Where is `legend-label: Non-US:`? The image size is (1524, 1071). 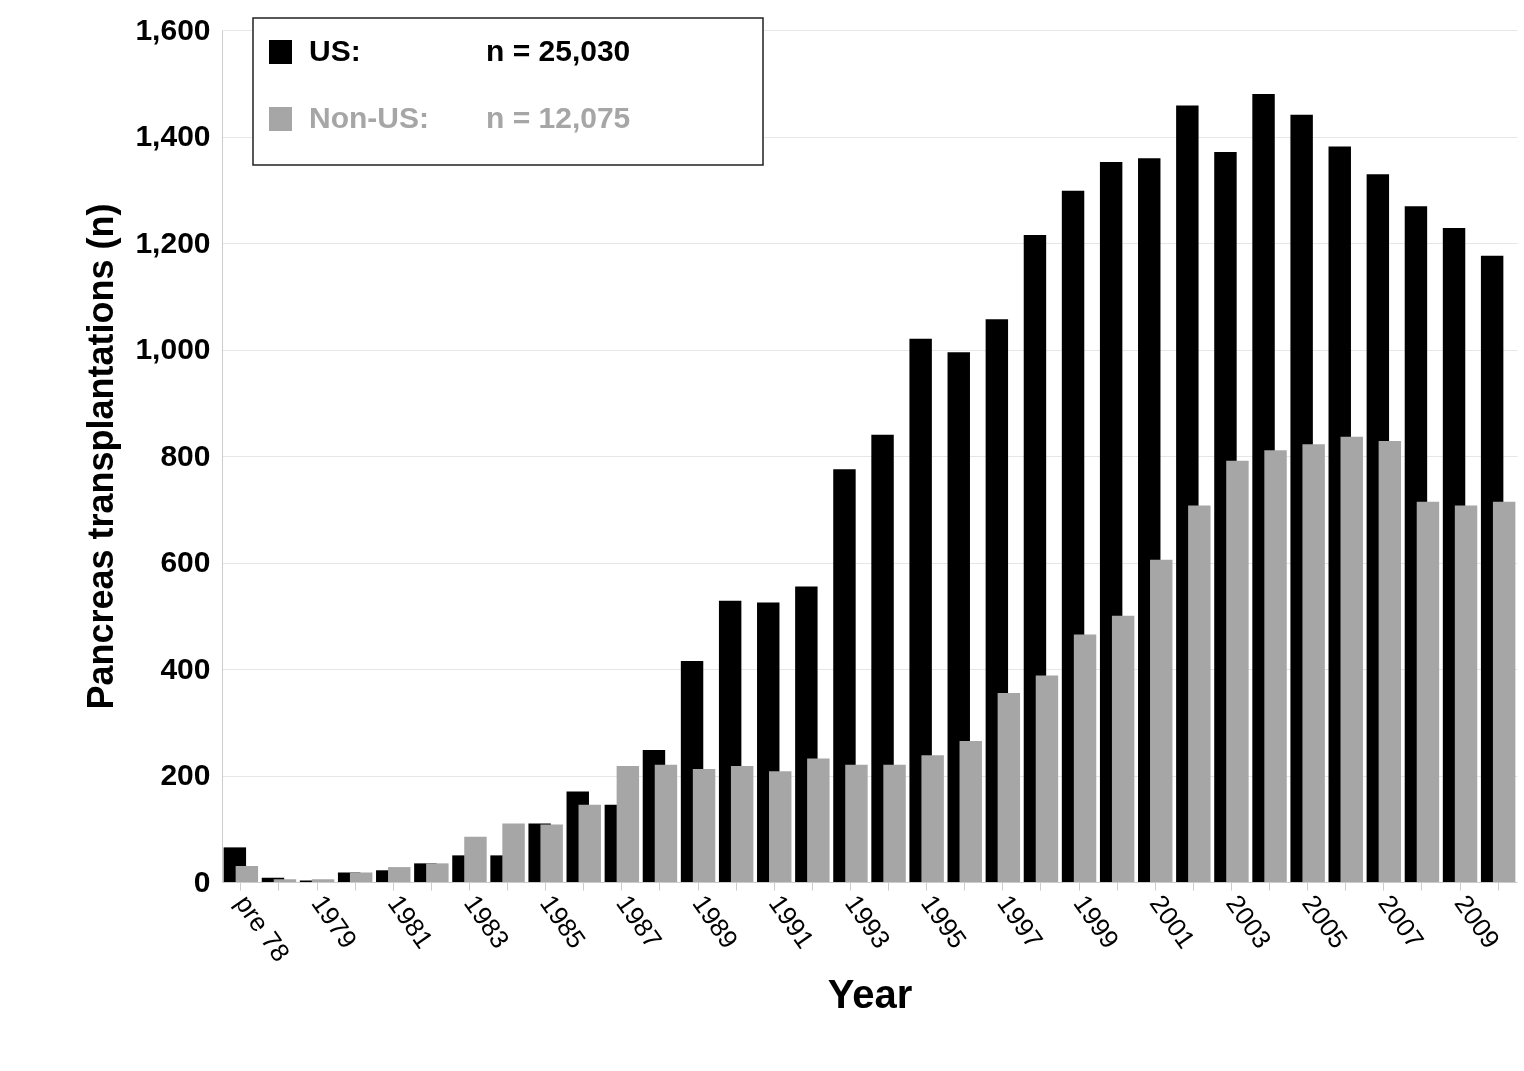
legend-label: Non-US: is located at coordinates (369, 117).